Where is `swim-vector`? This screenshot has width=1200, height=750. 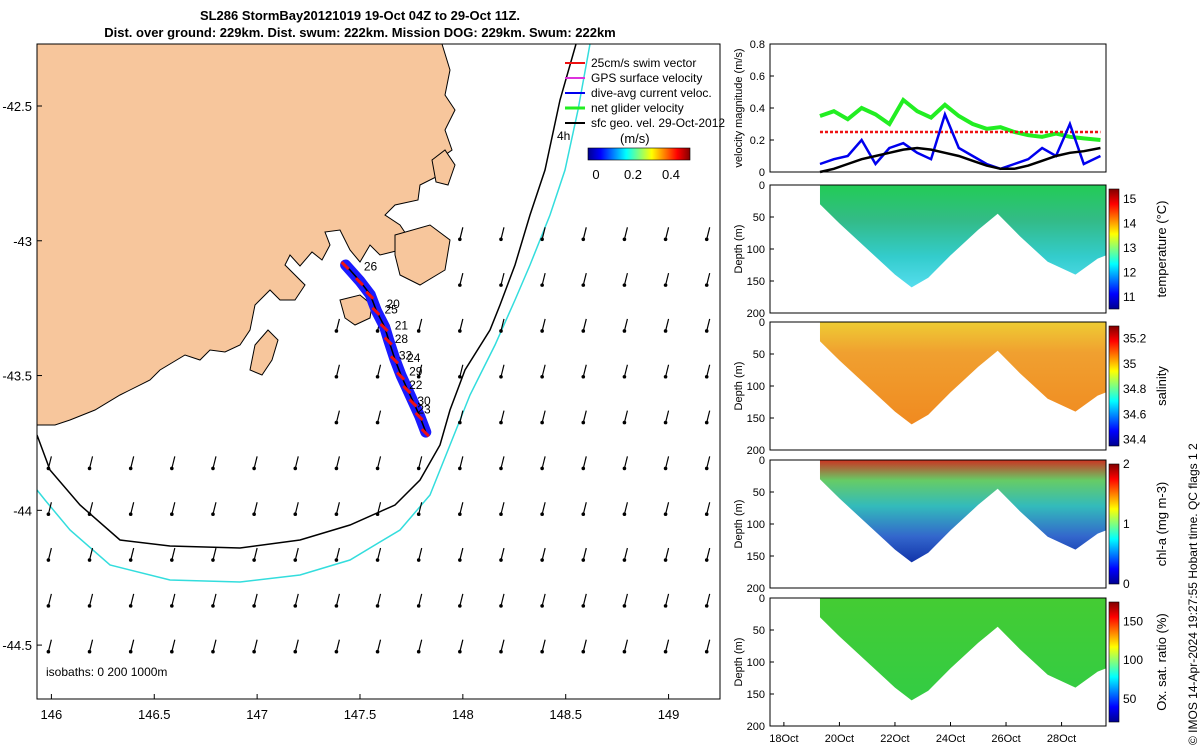 swim-vector is located at coordinates (407, 389).